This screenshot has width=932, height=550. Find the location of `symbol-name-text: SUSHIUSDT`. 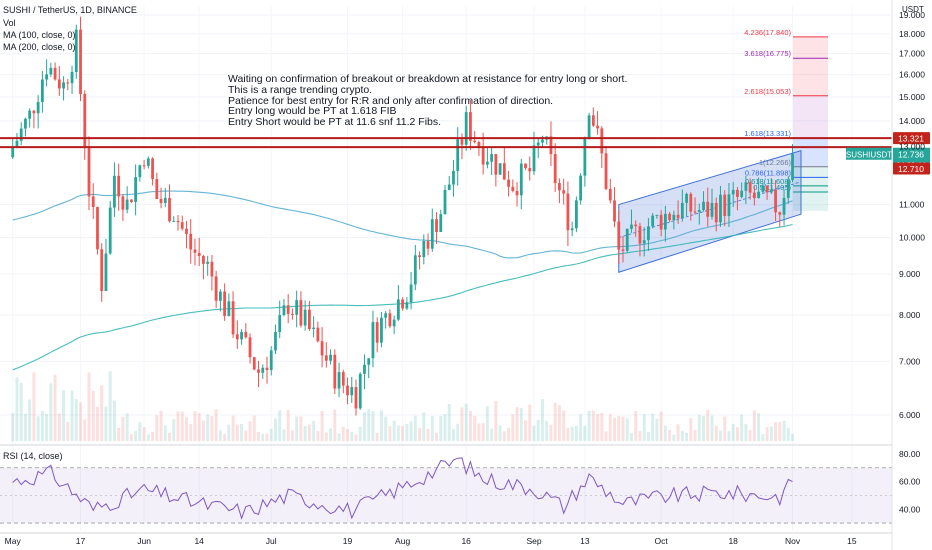

symbol-name-text: SUSHIUSDT is located at coordinates (869, 154).